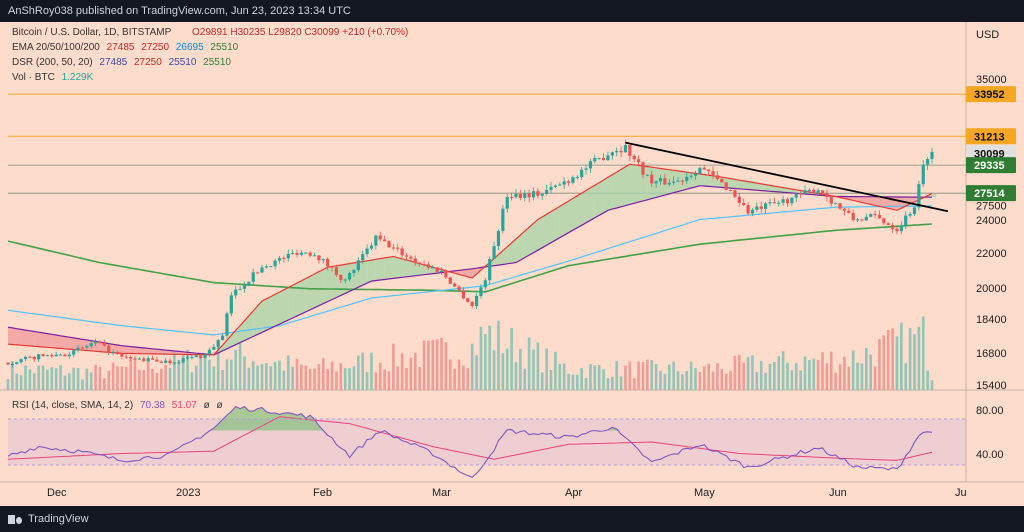  Describe the element at coordinates (92, 32) in the screenshot. I see `legend-symbol: Bitcoin / U.S. Dollar, 1D, BITSTAMP` at that location.